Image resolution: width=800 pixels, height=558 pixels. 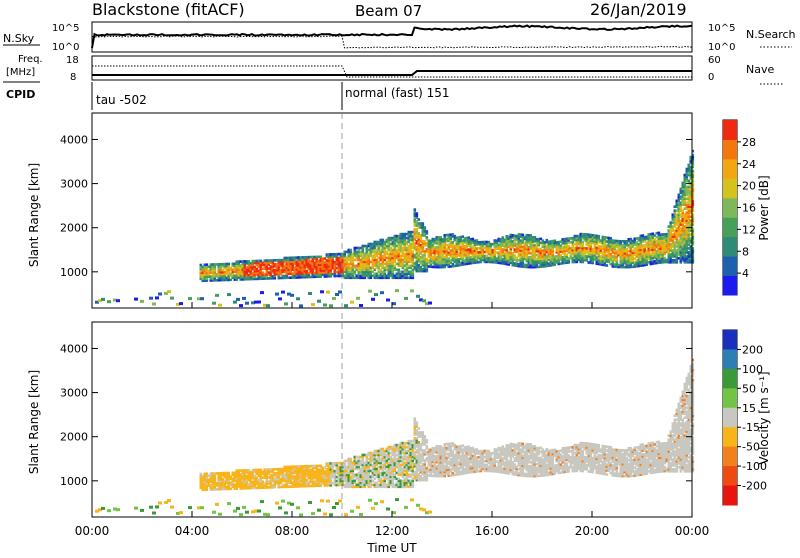 I want to click on nave-label: Nave, so click(x=760, y=69).